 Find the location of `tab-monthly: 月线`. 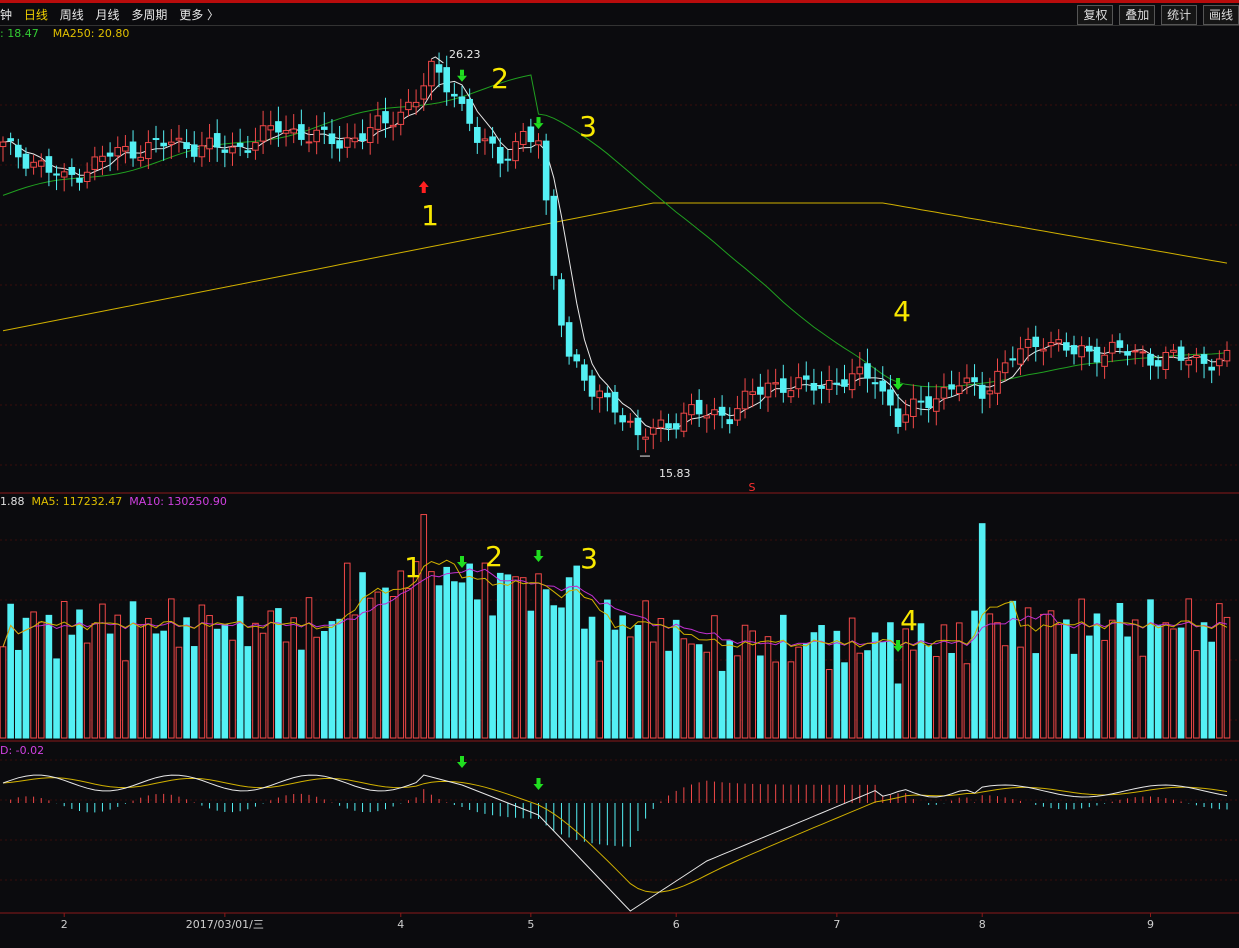

tab-monthly: 月线 is located at coordinates (107, 15).